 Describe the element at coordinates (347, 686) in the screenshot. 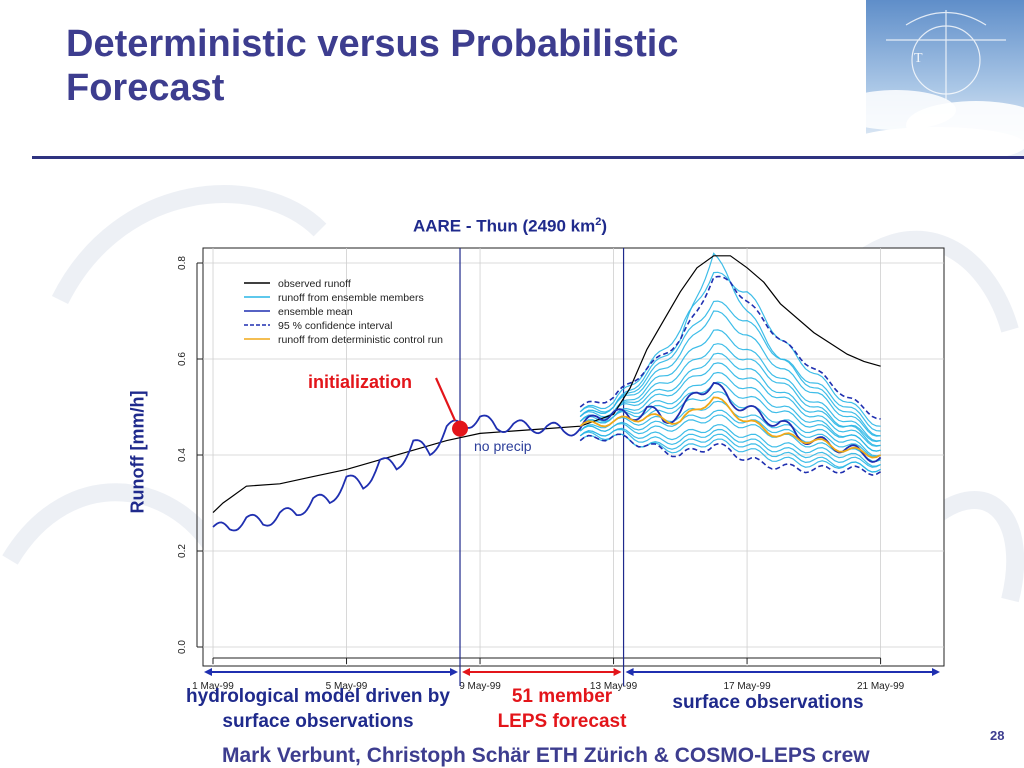

I see `x-tick-label: 5 May-99` at that location.